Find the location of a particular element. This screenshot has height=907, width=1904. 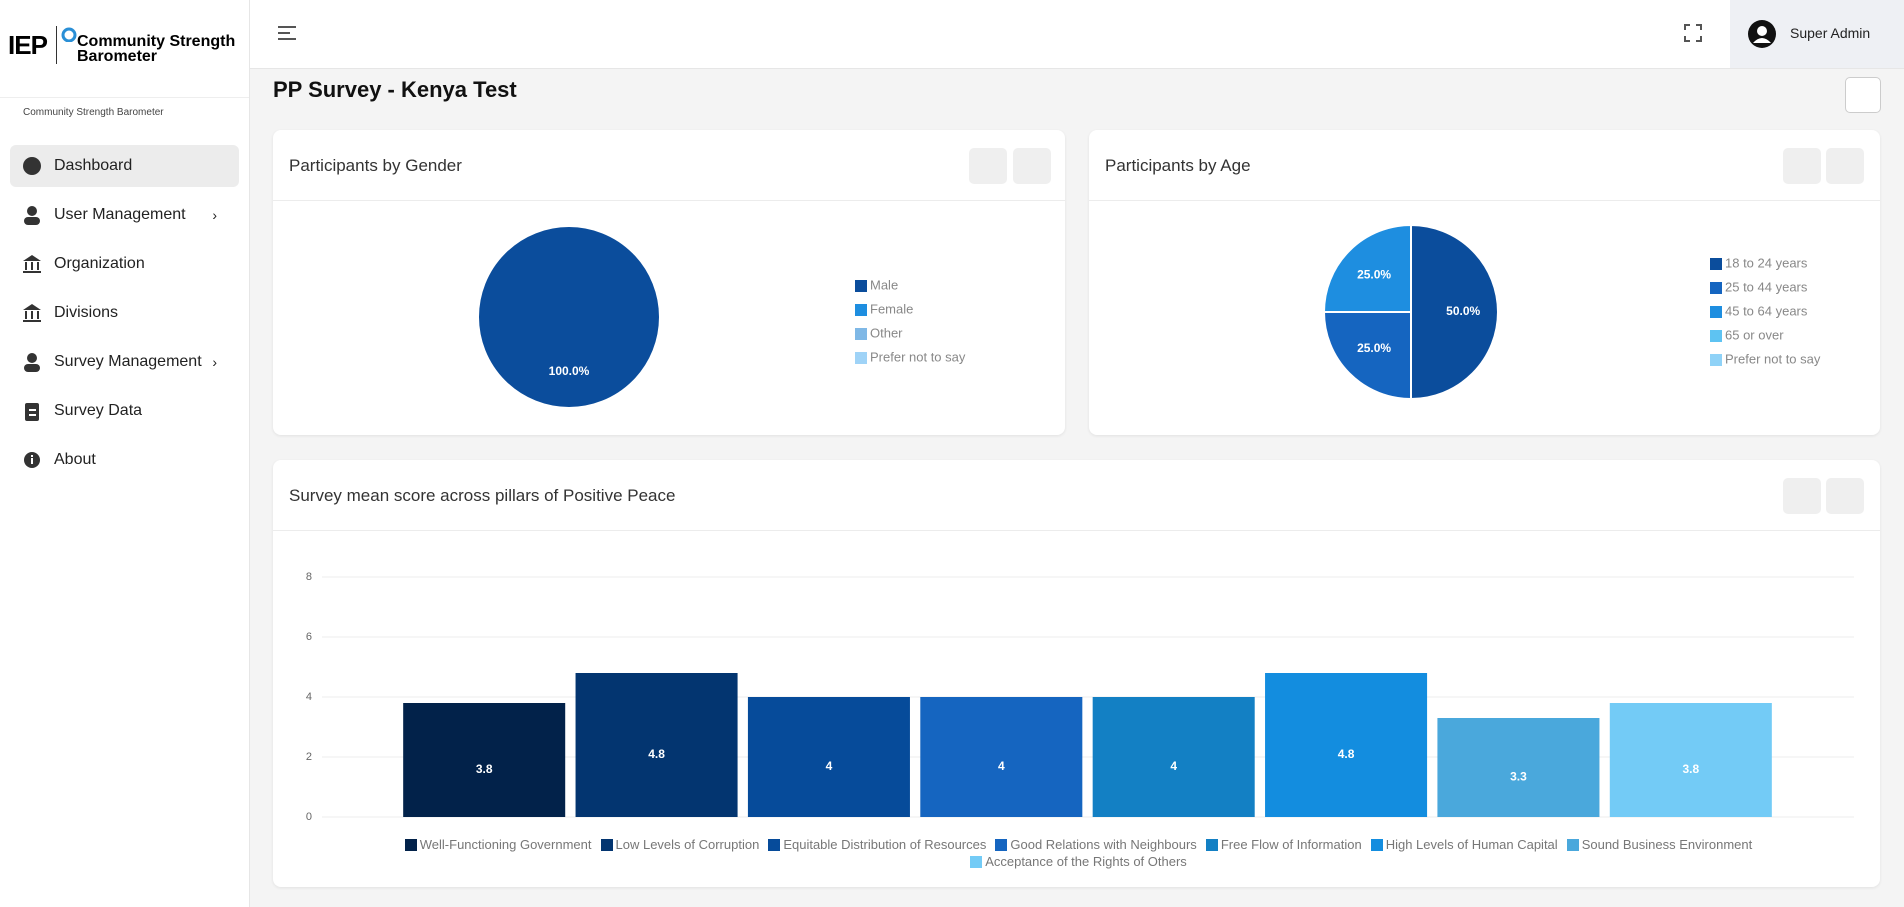

legend-label: Low Levels of Corruption is located at coordinates (687, 844).